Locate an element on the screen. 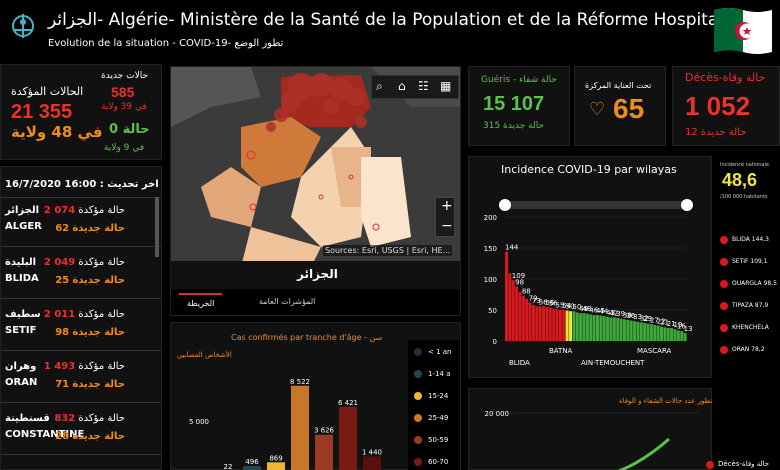  wilaya-name-ar: سطيف is located at coordinates (23, 314).